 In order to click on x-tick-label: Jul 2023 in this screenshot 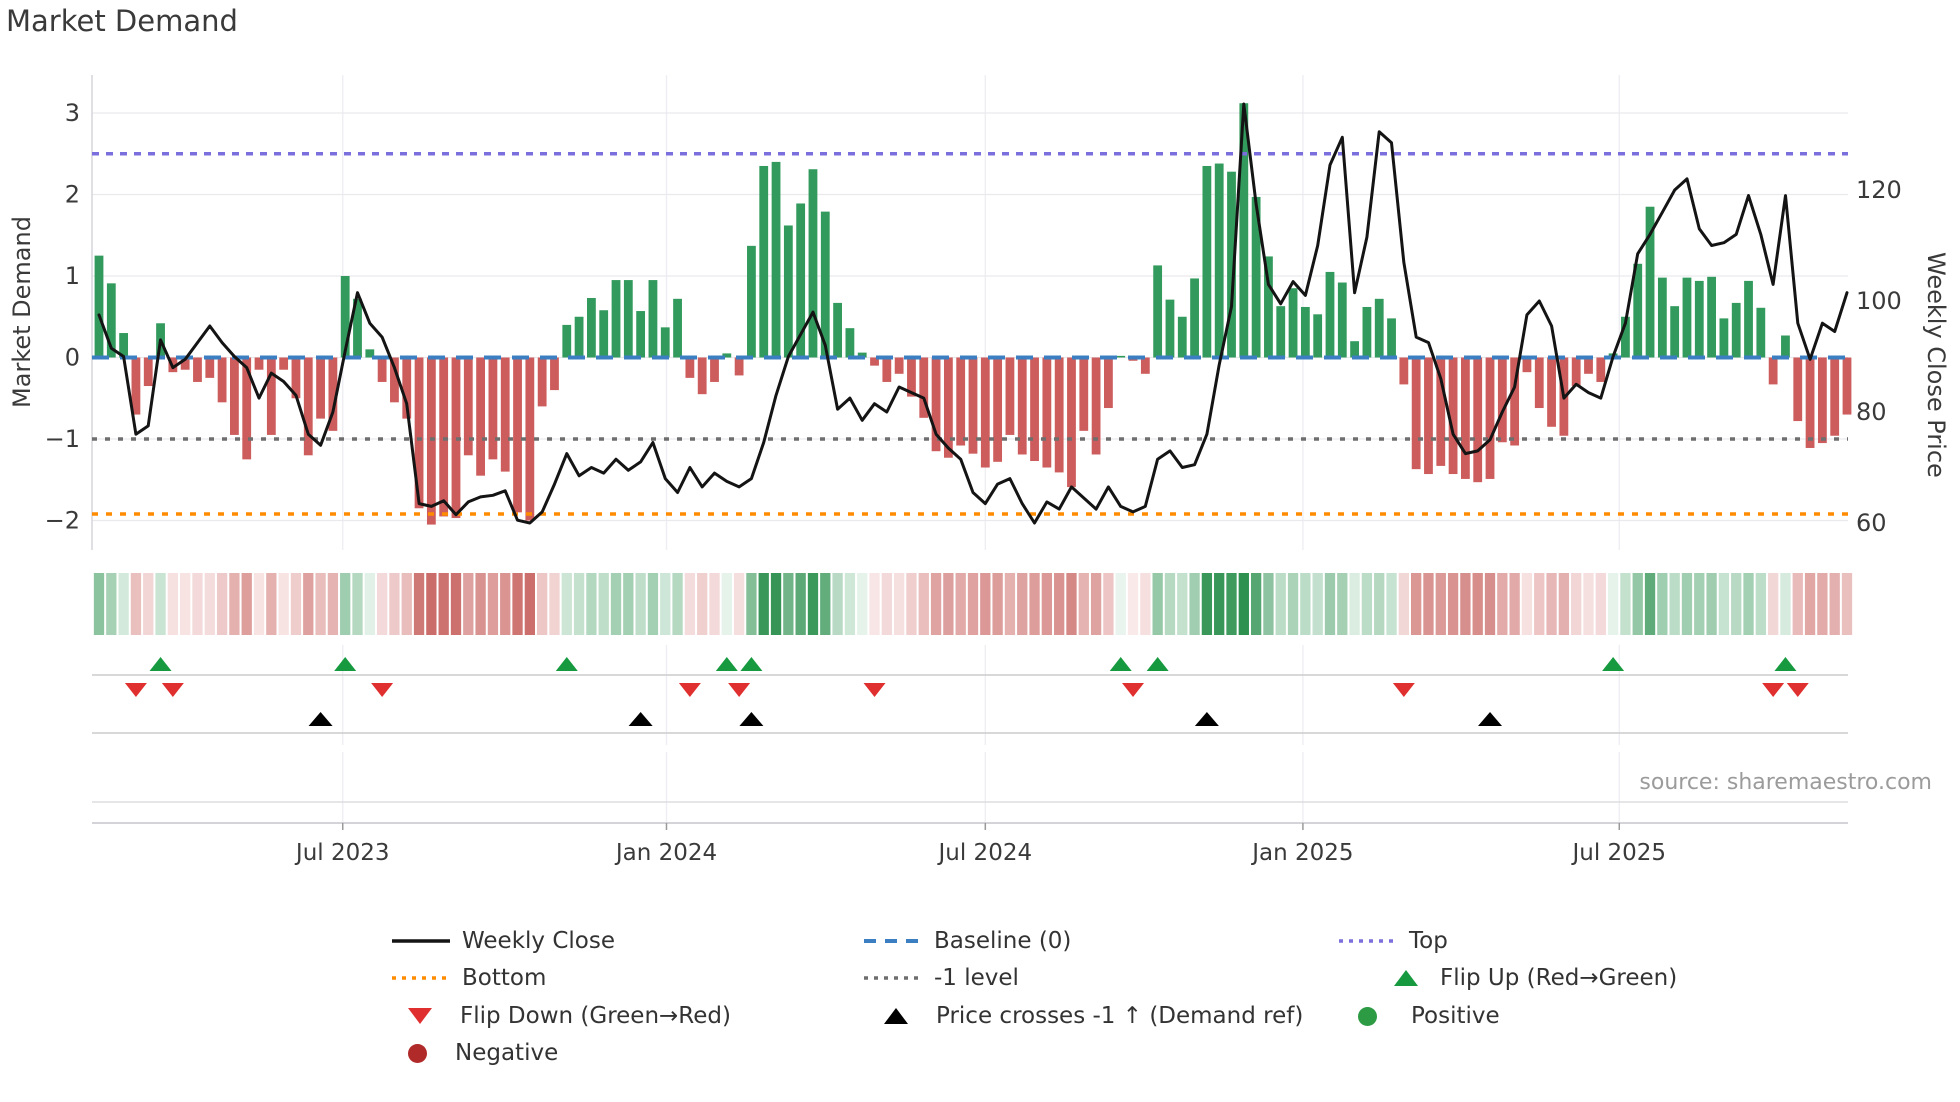, I will do `click(342, 853)`.